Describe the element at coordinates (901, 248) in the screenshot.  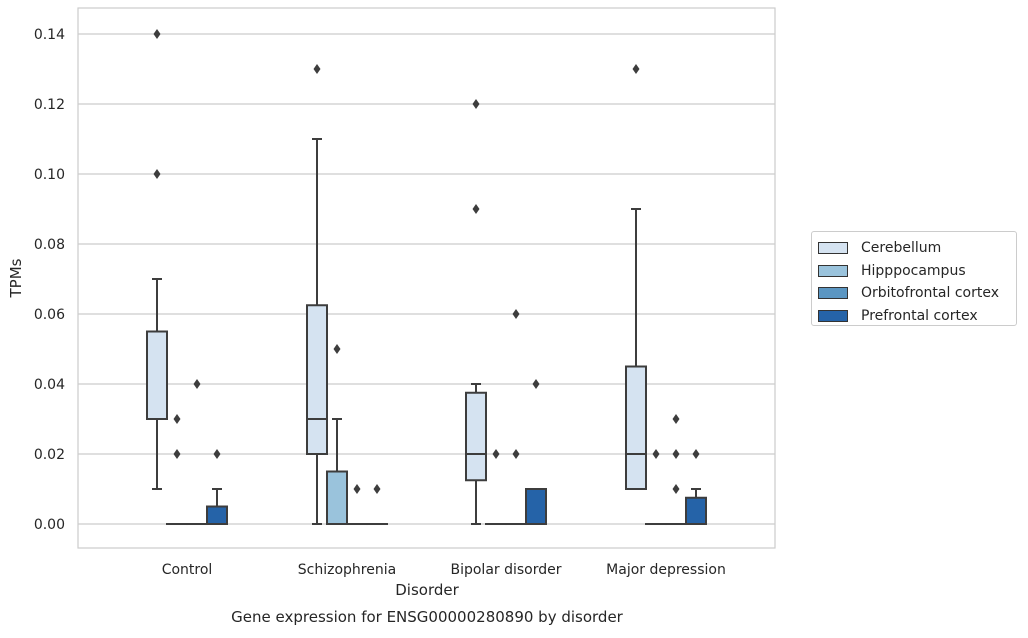
I see `legend-label: Cerebellum` at that location.